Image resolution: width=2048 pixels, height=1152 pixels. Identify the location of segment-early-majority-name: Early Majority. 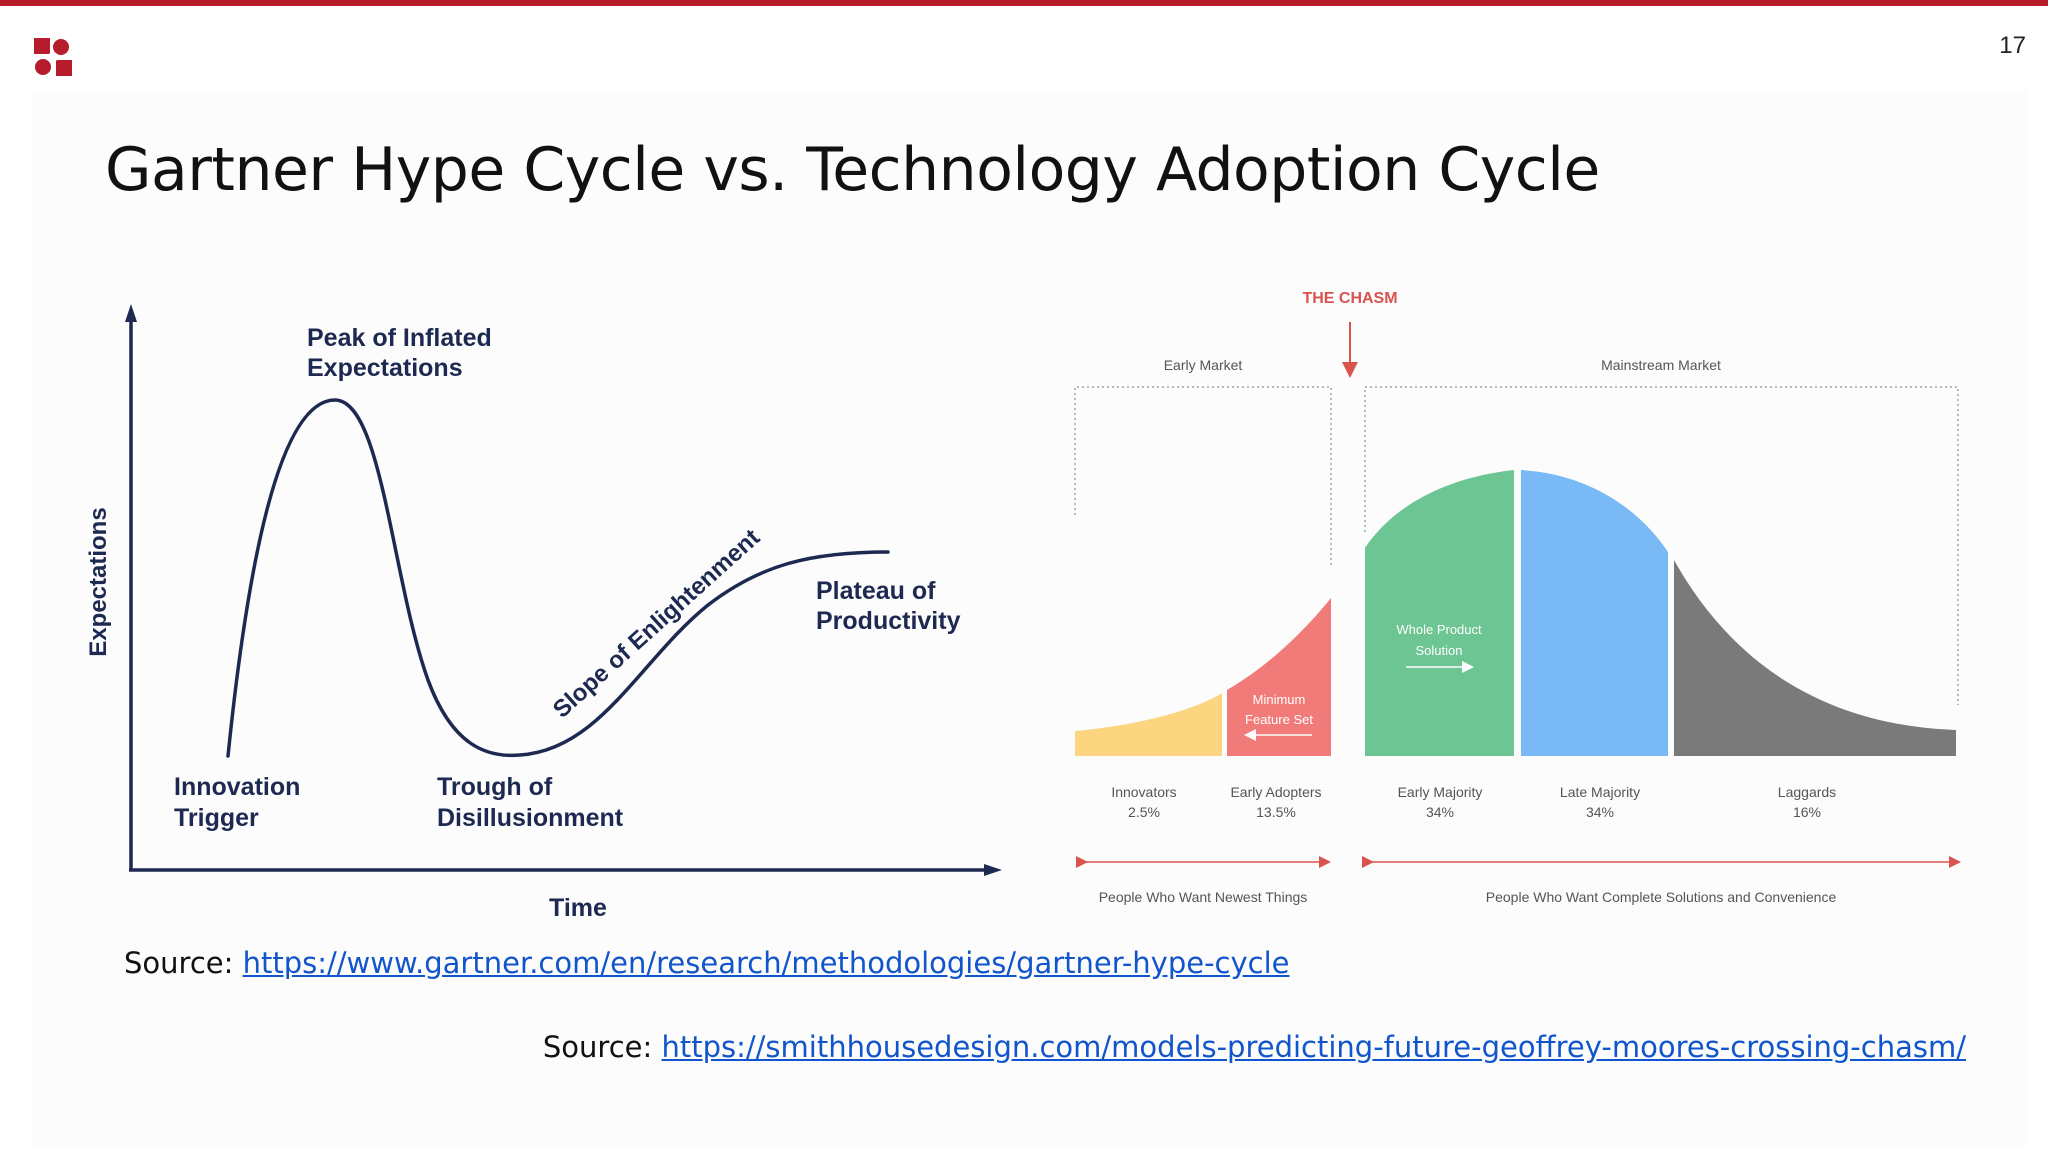
(1440, 792).